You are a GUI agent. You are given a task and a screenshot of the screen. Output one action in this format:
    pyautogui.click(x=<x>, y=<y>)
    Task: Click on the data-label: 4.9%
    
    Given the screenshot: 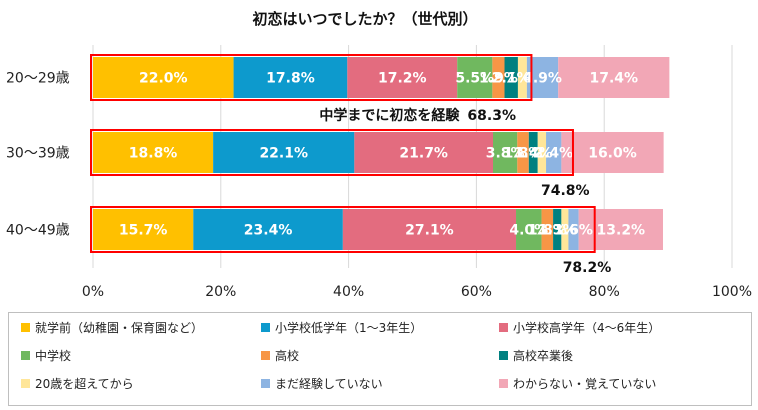 What is the action you would take?
    pyautogui.click(x=542, y=79)
    